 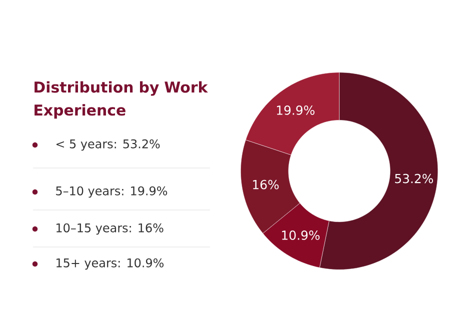 I want to click on data-label: 53.2%, so click(x=414, y=179).